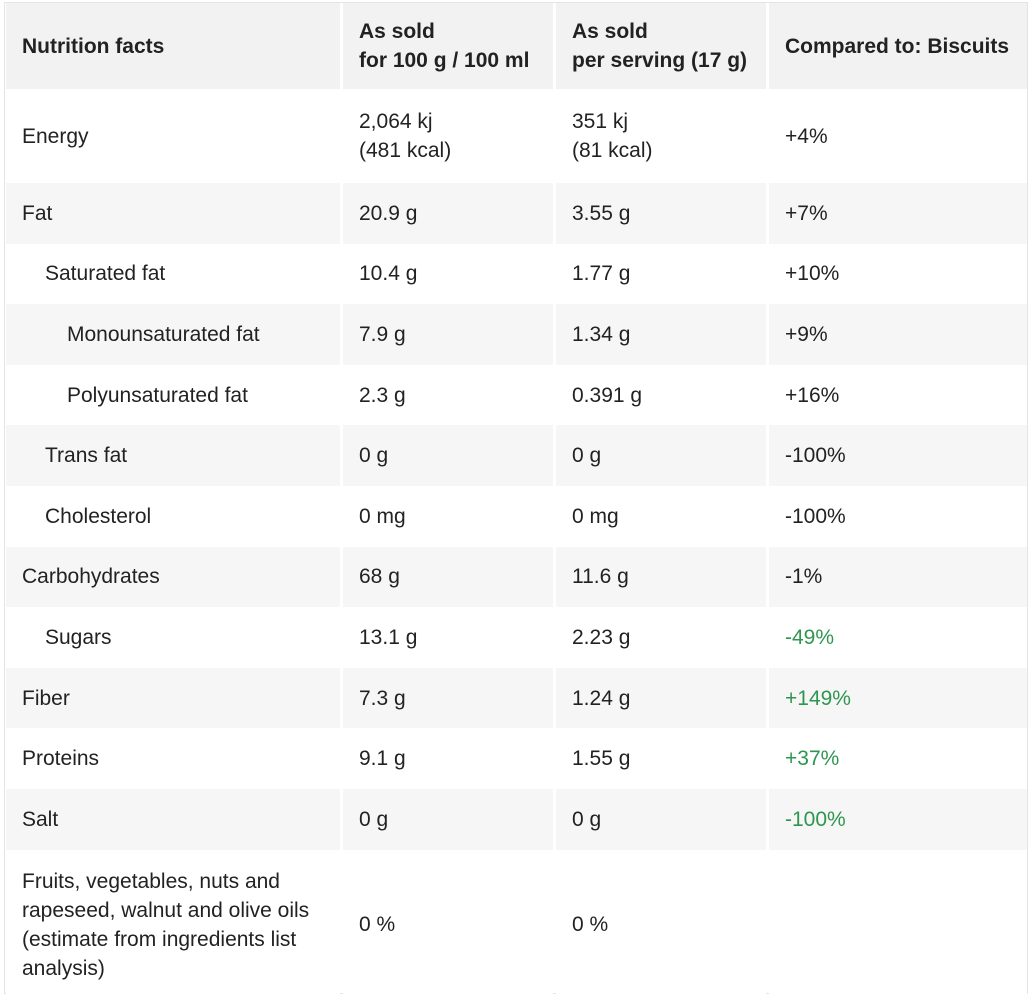 This screenshot has height=1000, width=1032. What do you see at coordinates (173, 577) in the screenshot?
I see `nutrient-label: Carbohydrates` at bounding box center [173, 577].